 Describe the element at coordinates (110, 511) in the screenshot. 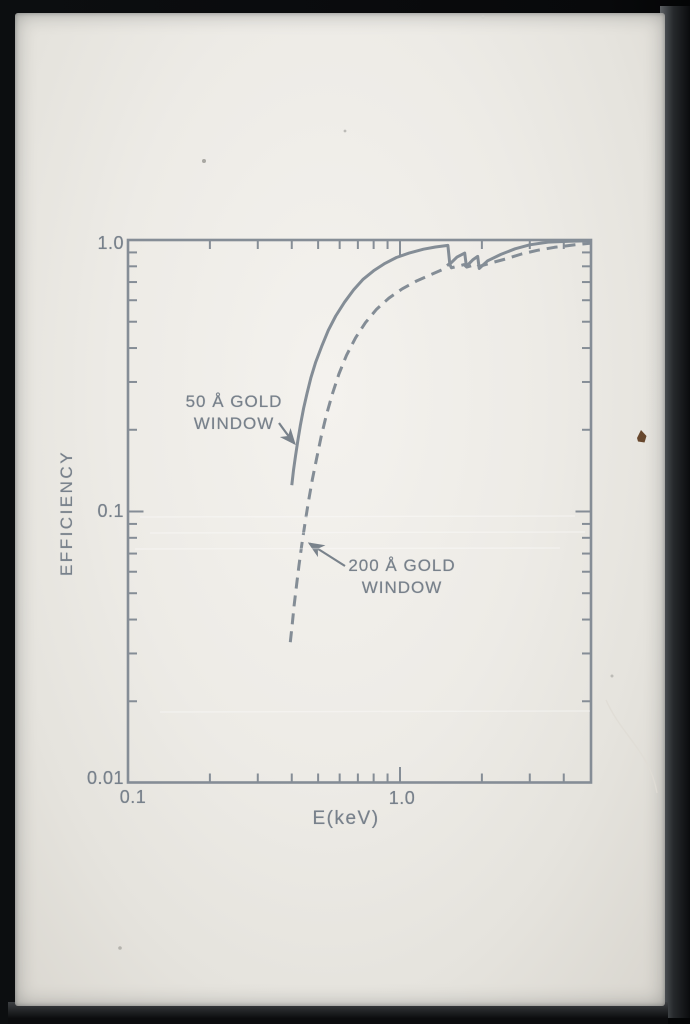

I see `y-axis-tick-label-0.1: 0.1` at that location.